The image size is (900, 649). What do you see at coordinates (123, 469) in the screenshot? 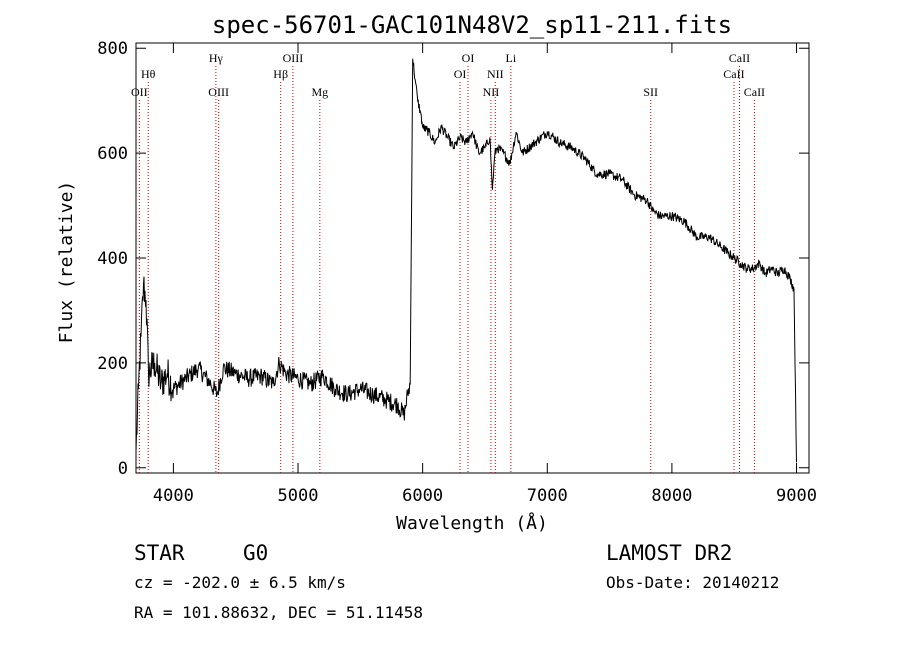
I see `y-tick-label: 0` at bounding box center [123, 469].